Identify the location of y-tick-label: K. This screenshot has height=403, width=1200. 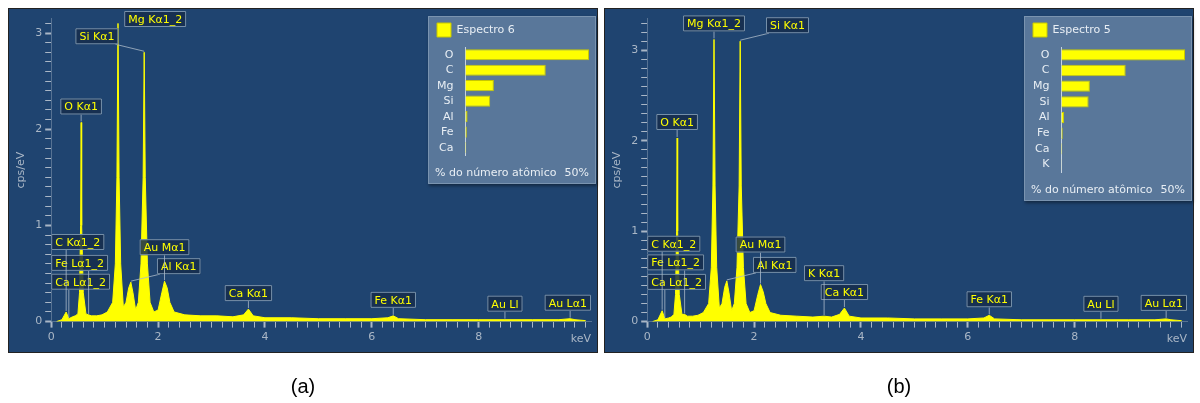
(1046, 164).